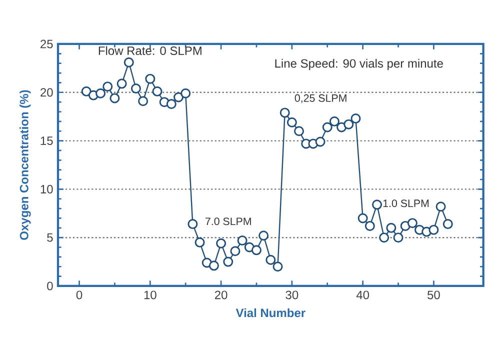 The height and width of the screenshot is (346, 500). What do you see at coordinates (406, 204) in the screenshot?
I see `annotation: 1.0 SLPM` at bounding box center [406, 204].